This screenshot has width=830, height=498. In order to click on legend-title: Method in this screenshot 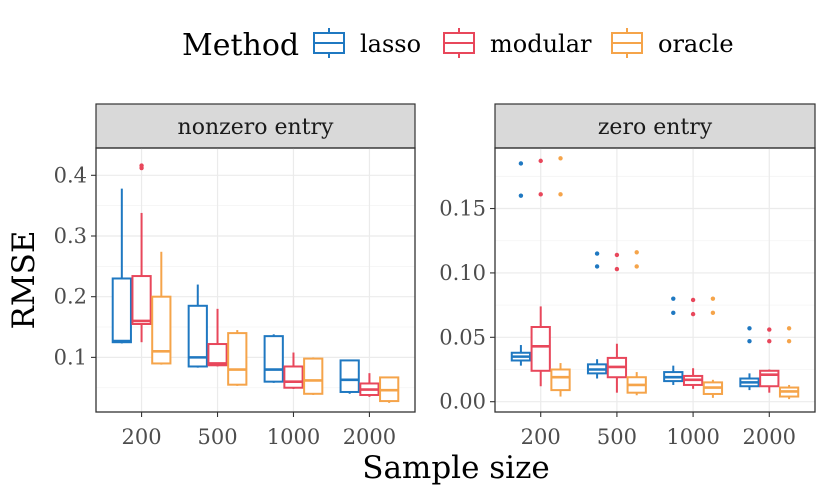, I will do `click(240, 45)`.